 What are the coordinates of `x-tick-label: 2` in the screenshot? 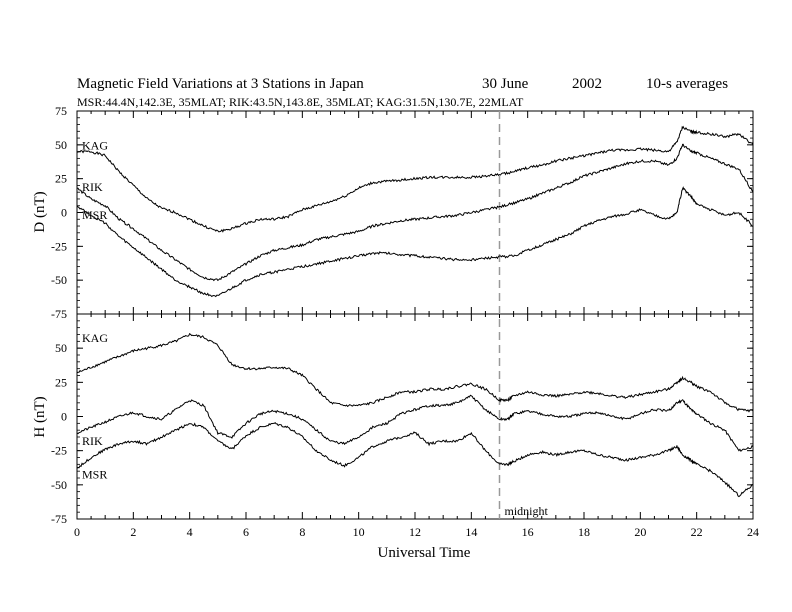 It's located at (133, 532).